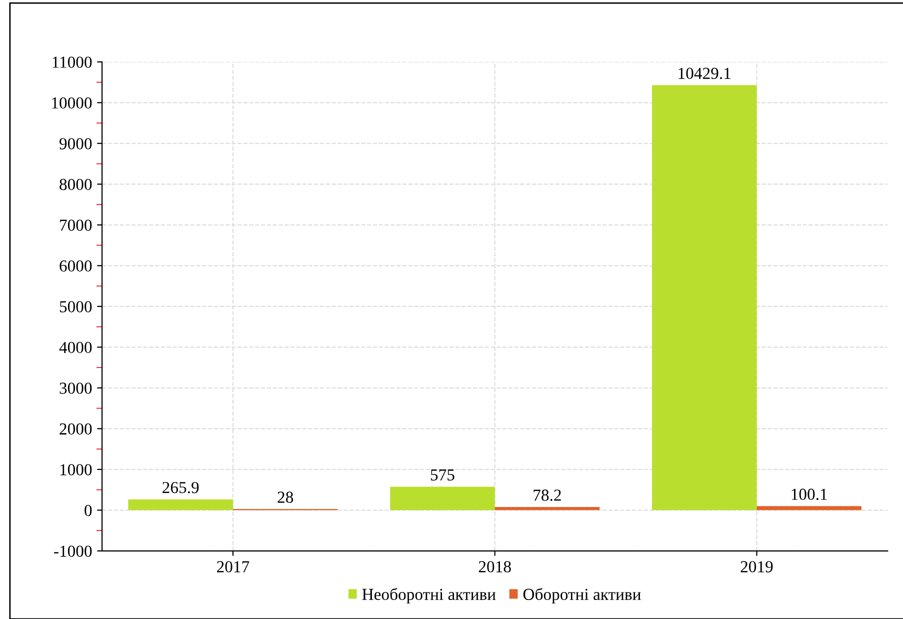  Describe the element at coordinates (76, 225) in the screenshot. I see `y-tick-label: 7000` at that location.